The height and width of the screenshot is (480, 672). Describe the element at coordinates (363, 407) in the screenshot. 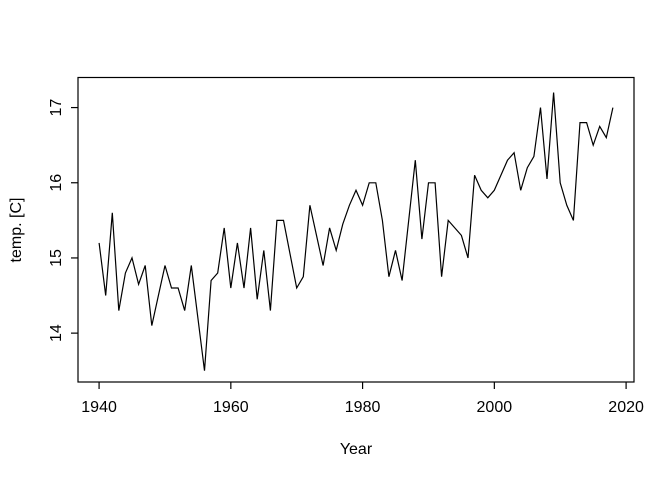

I see `x-tick-label: 1980` at that location.